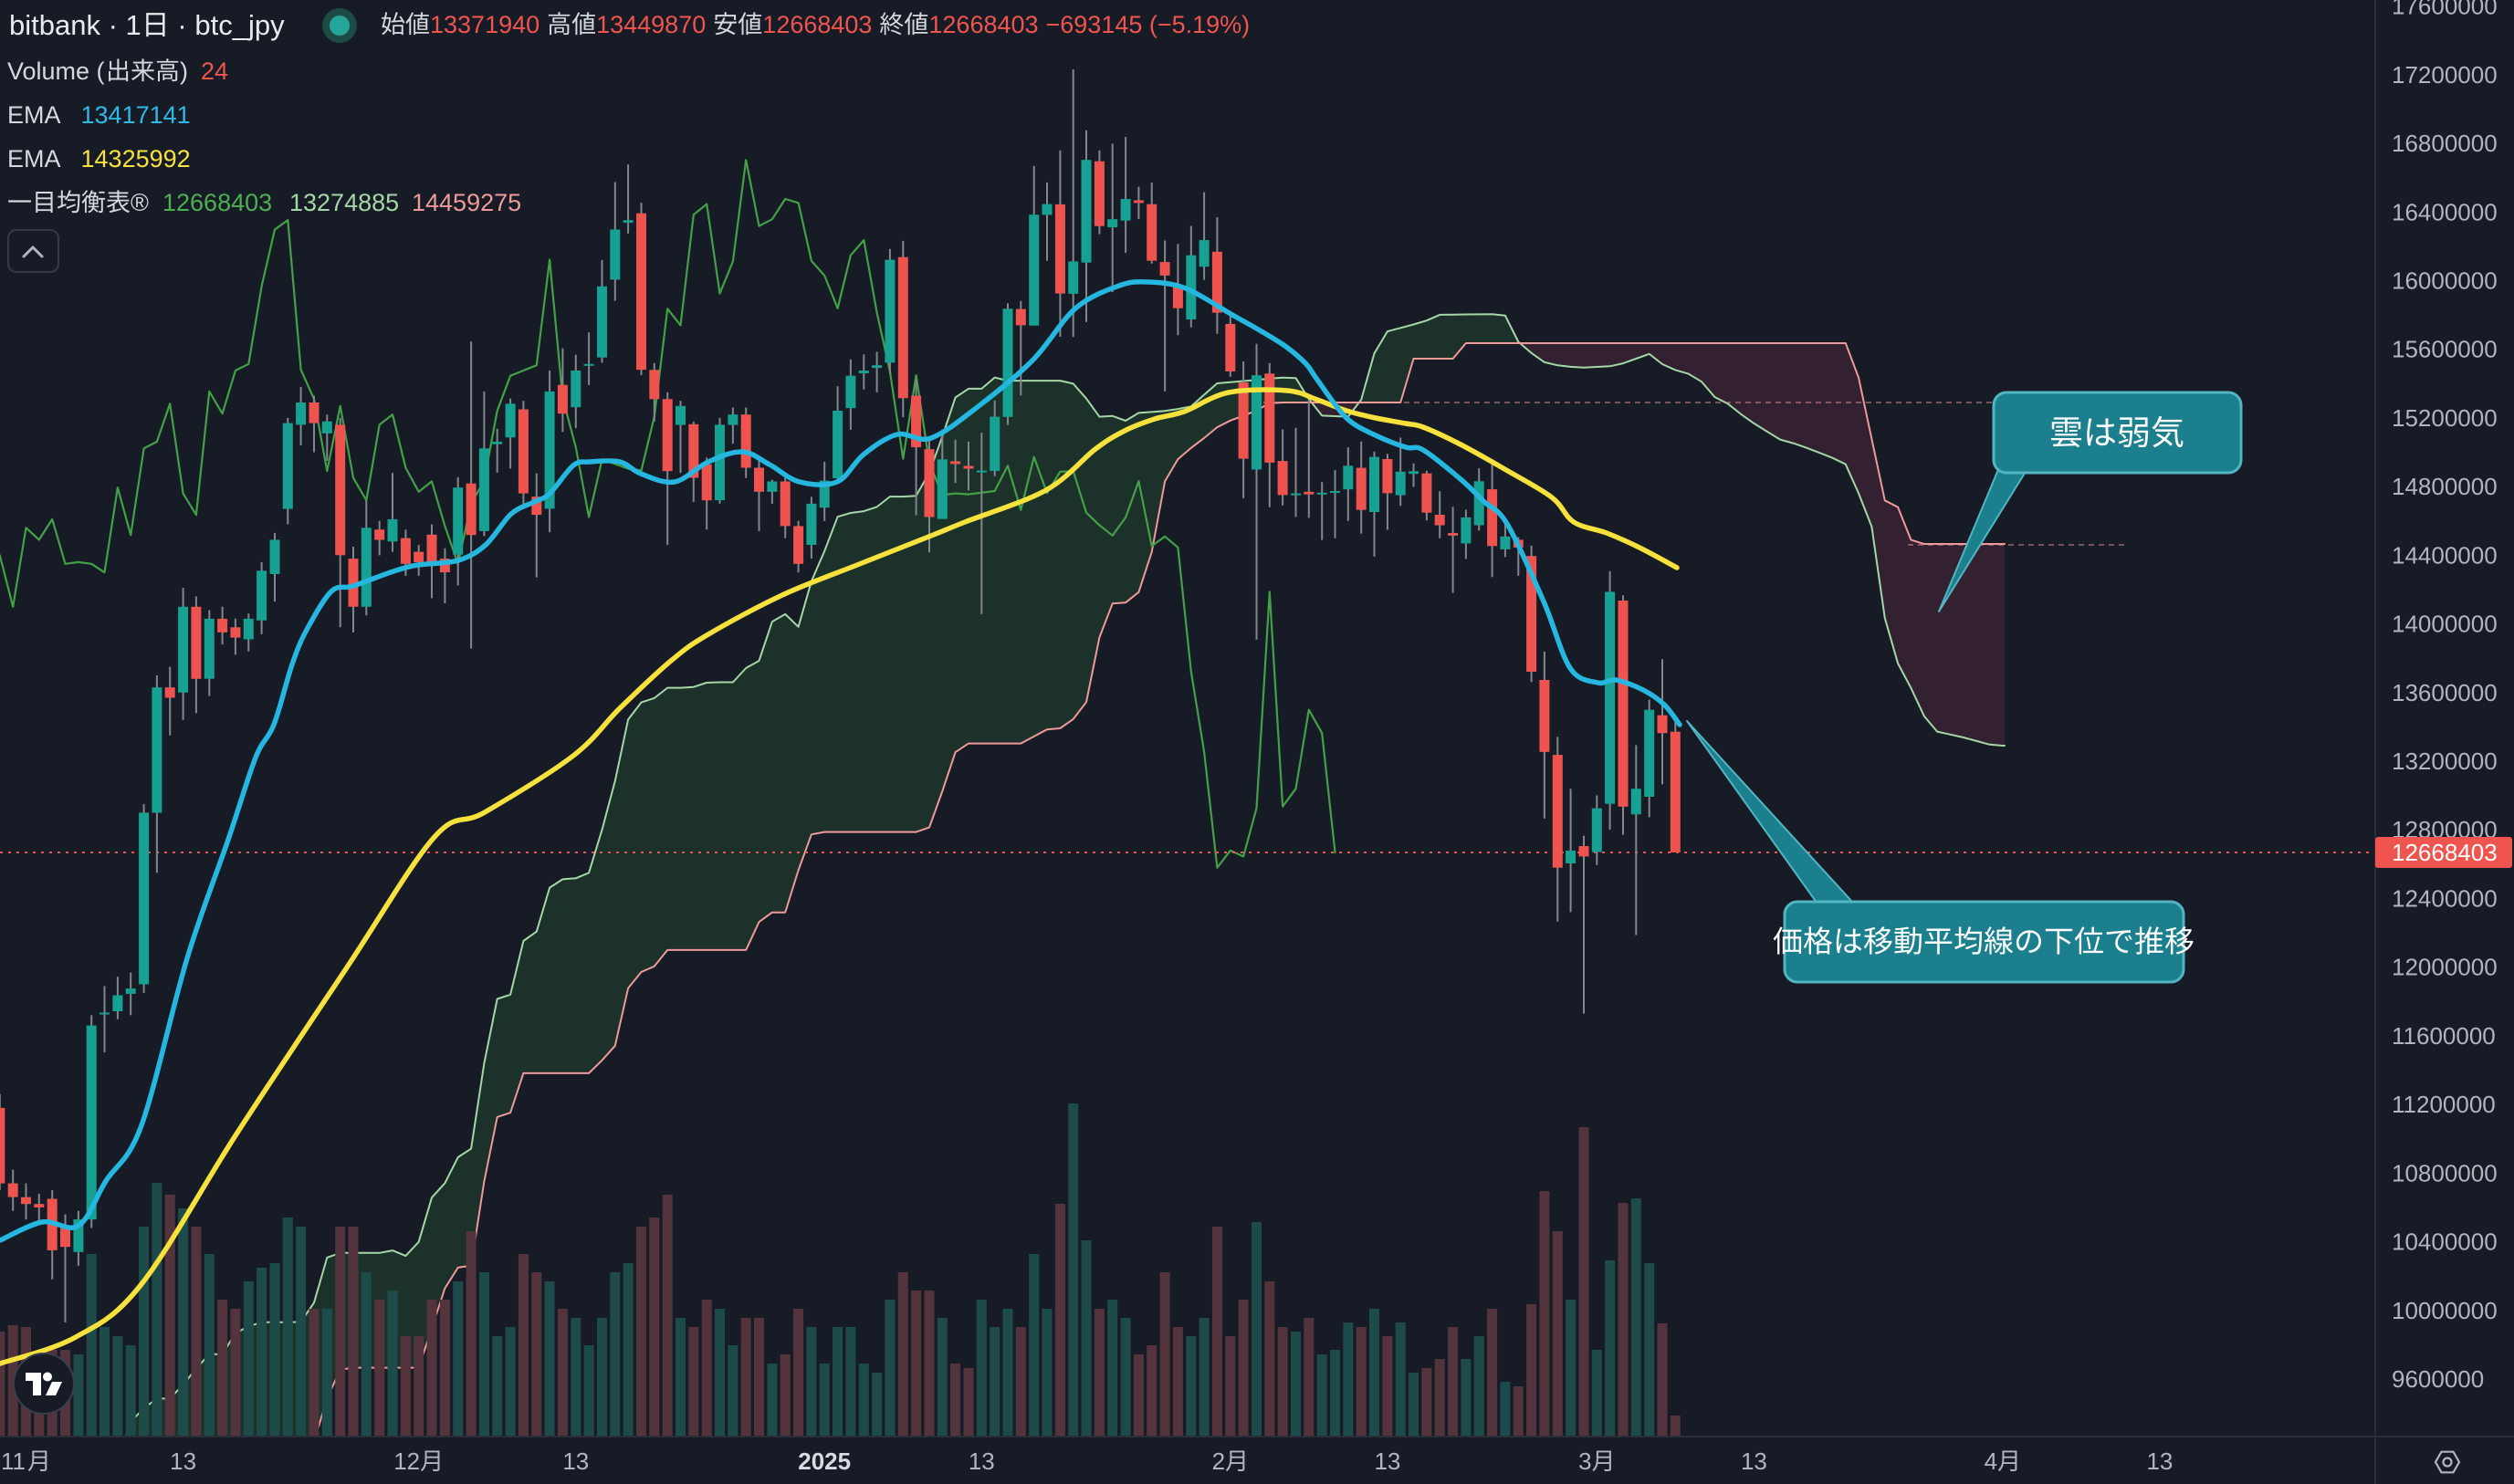  Describe the element at coordinates (14, 1461) in the screenshot. I see `svg-text: 11` at that location.